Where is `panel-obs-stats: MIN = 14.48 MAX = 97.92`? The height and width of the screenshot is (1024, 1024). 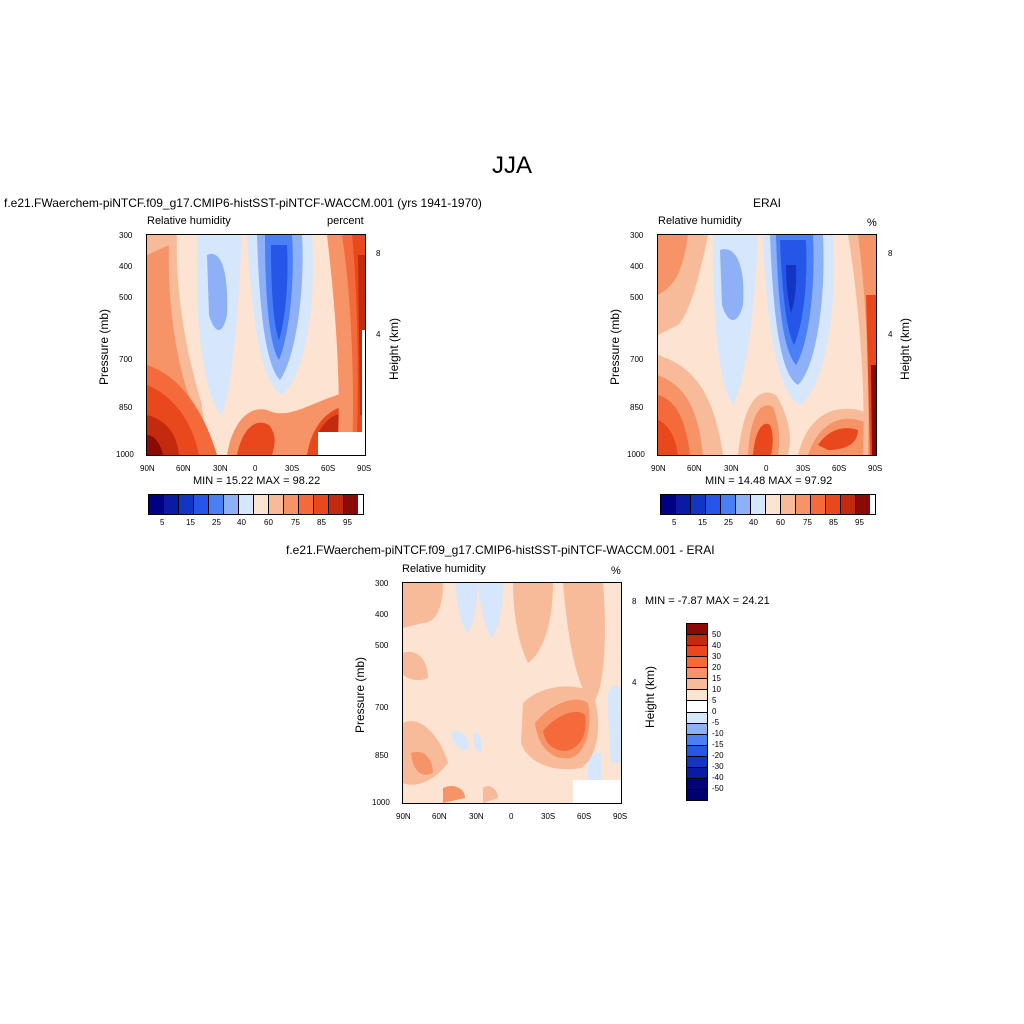
panel-obs-stats: MIN = 14.48 MAX = 97.92 is located at coordinates (769, 481).